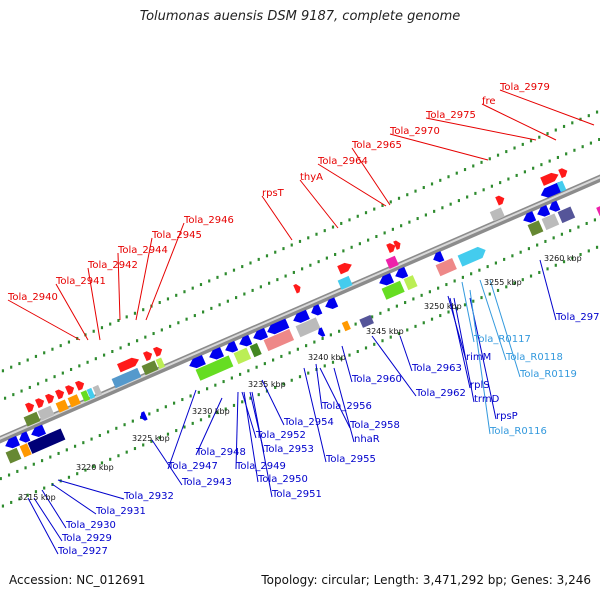 The height and width of the screenshot is (600, 600). What do you see at coordinates (524, 87) in the screenshot?
I see `gene-label: Tola_2979` at bounding box center [524, 87].